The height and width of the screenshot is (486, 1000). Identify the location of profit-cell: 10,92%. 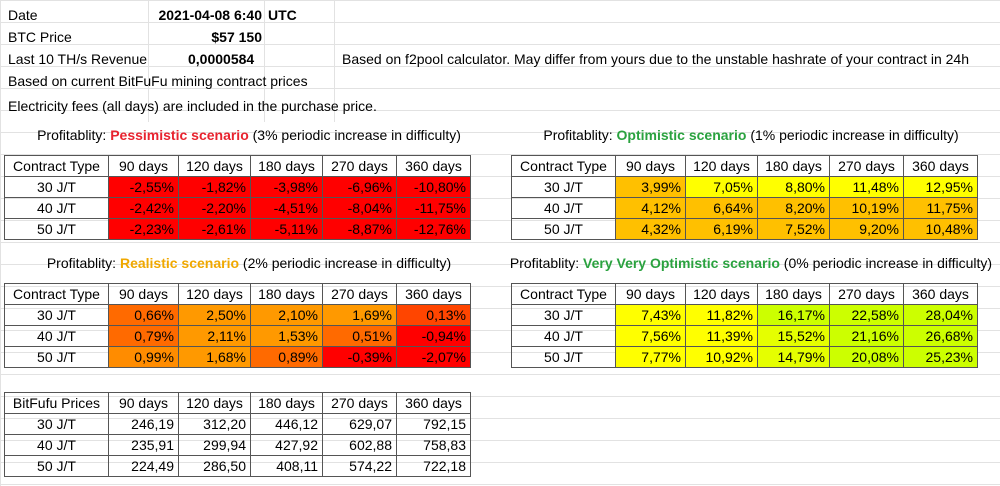
(721, 357).